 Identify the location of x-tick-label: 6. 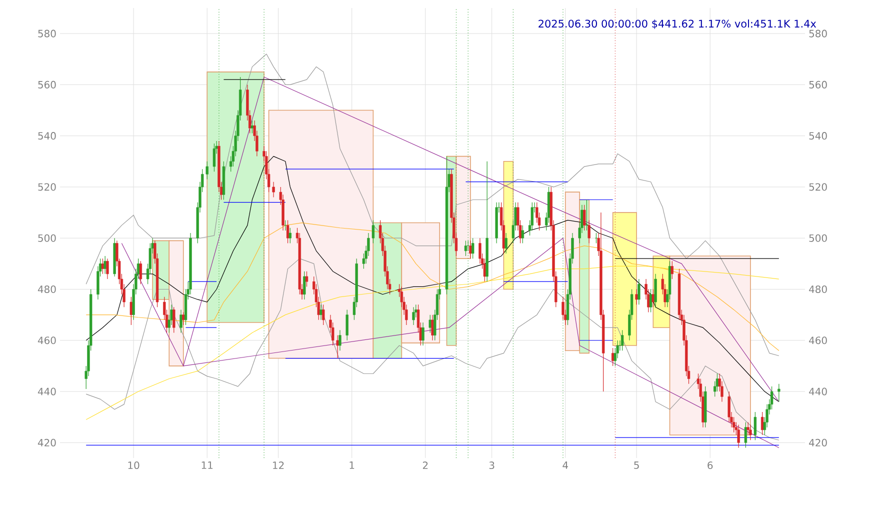
(710, 466).